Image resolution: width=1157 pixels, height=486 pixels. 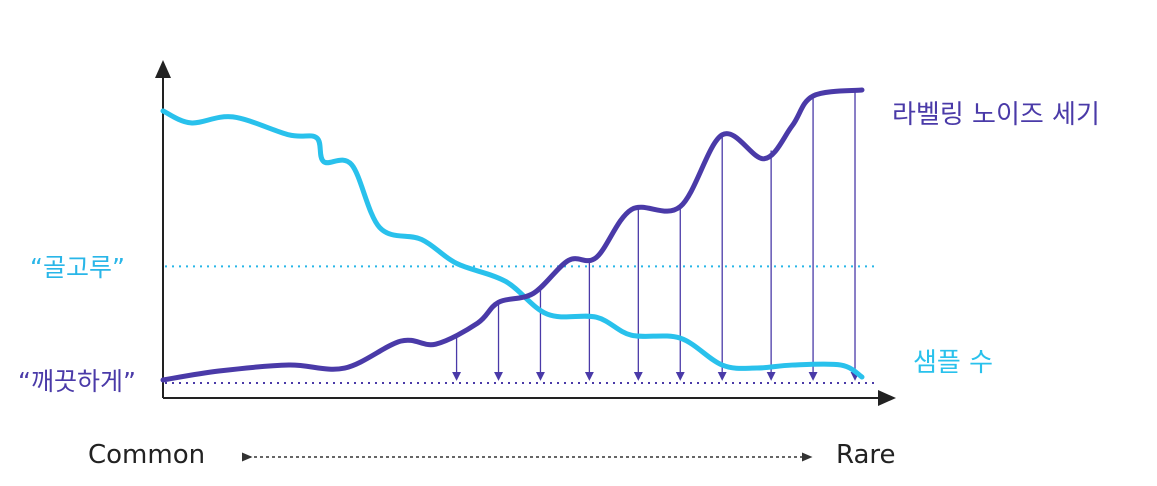 I want to click on reference-label-golgoru: “골고루”, so click(x=77, y=267).